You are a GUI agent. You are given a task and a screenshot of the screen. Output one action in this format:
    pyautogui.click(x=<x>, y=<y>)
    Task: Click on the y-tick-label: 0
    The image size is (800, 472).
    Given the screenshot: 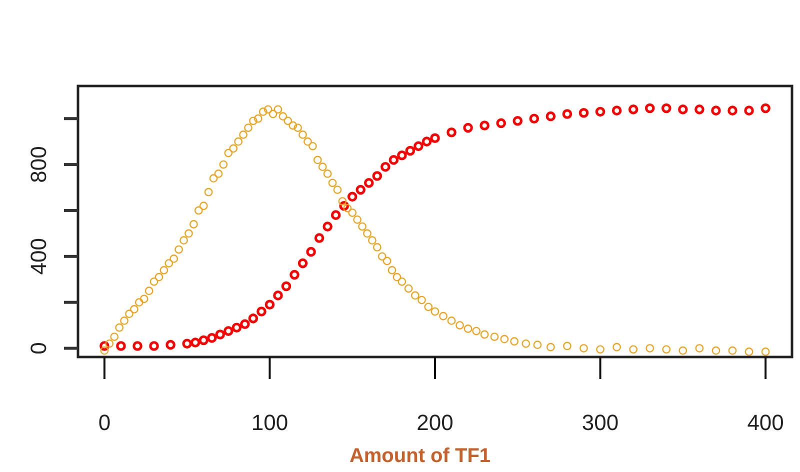 What is the action you would take?
    pyautogui.click(x=38, y=348)
    